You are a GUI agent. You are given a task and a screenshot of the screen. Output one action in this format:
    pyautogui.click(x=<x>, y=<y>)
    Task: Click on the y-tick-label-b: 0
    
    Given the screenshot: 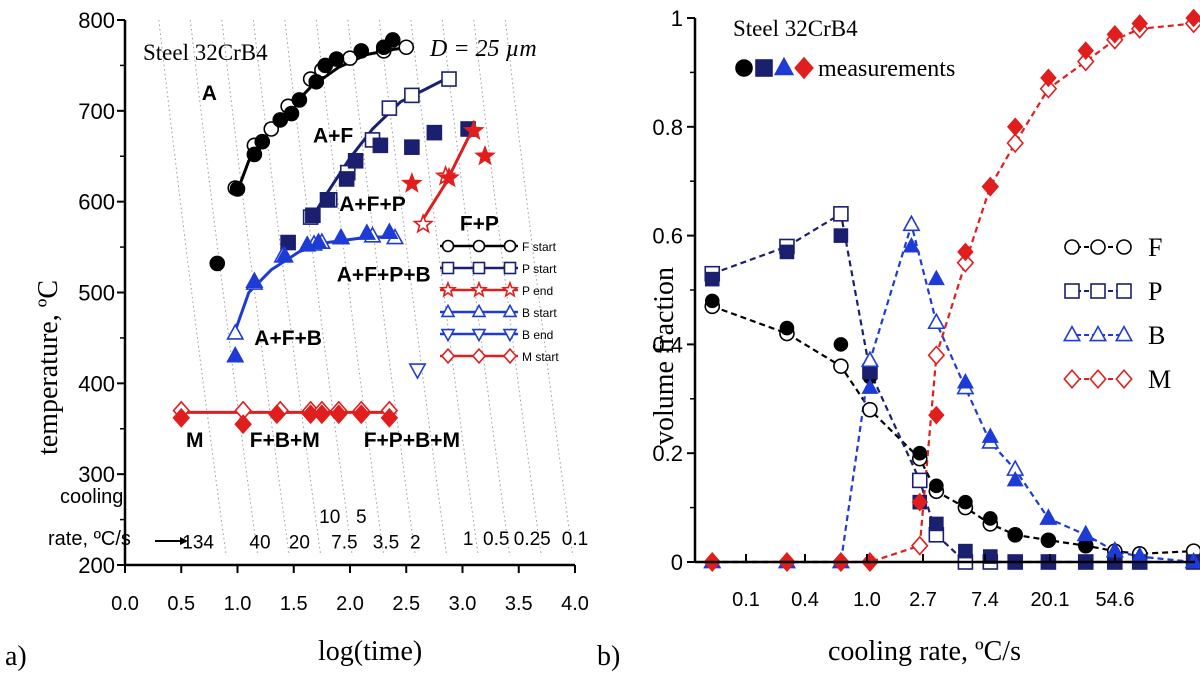 What is the action you would take?
    pyautogui.click(x=677, y=562)
    